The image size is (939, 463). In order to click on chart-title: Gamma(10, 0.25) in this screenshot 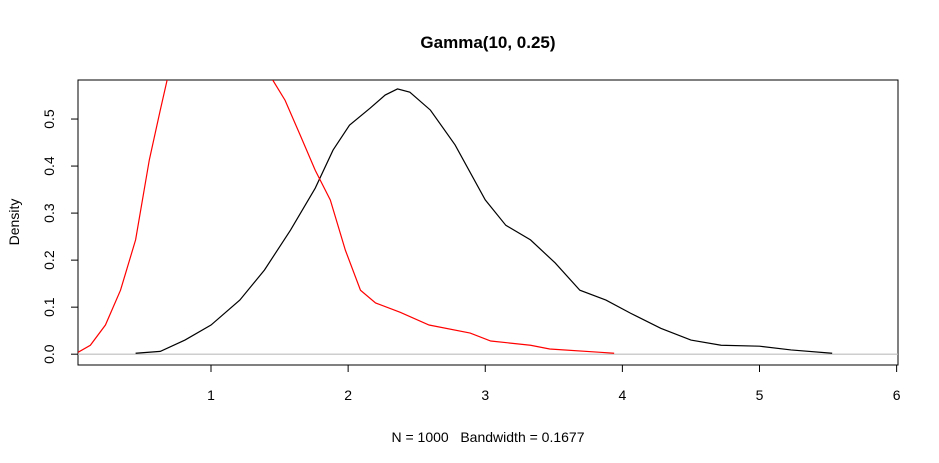, I will do `click(487, 42)`.